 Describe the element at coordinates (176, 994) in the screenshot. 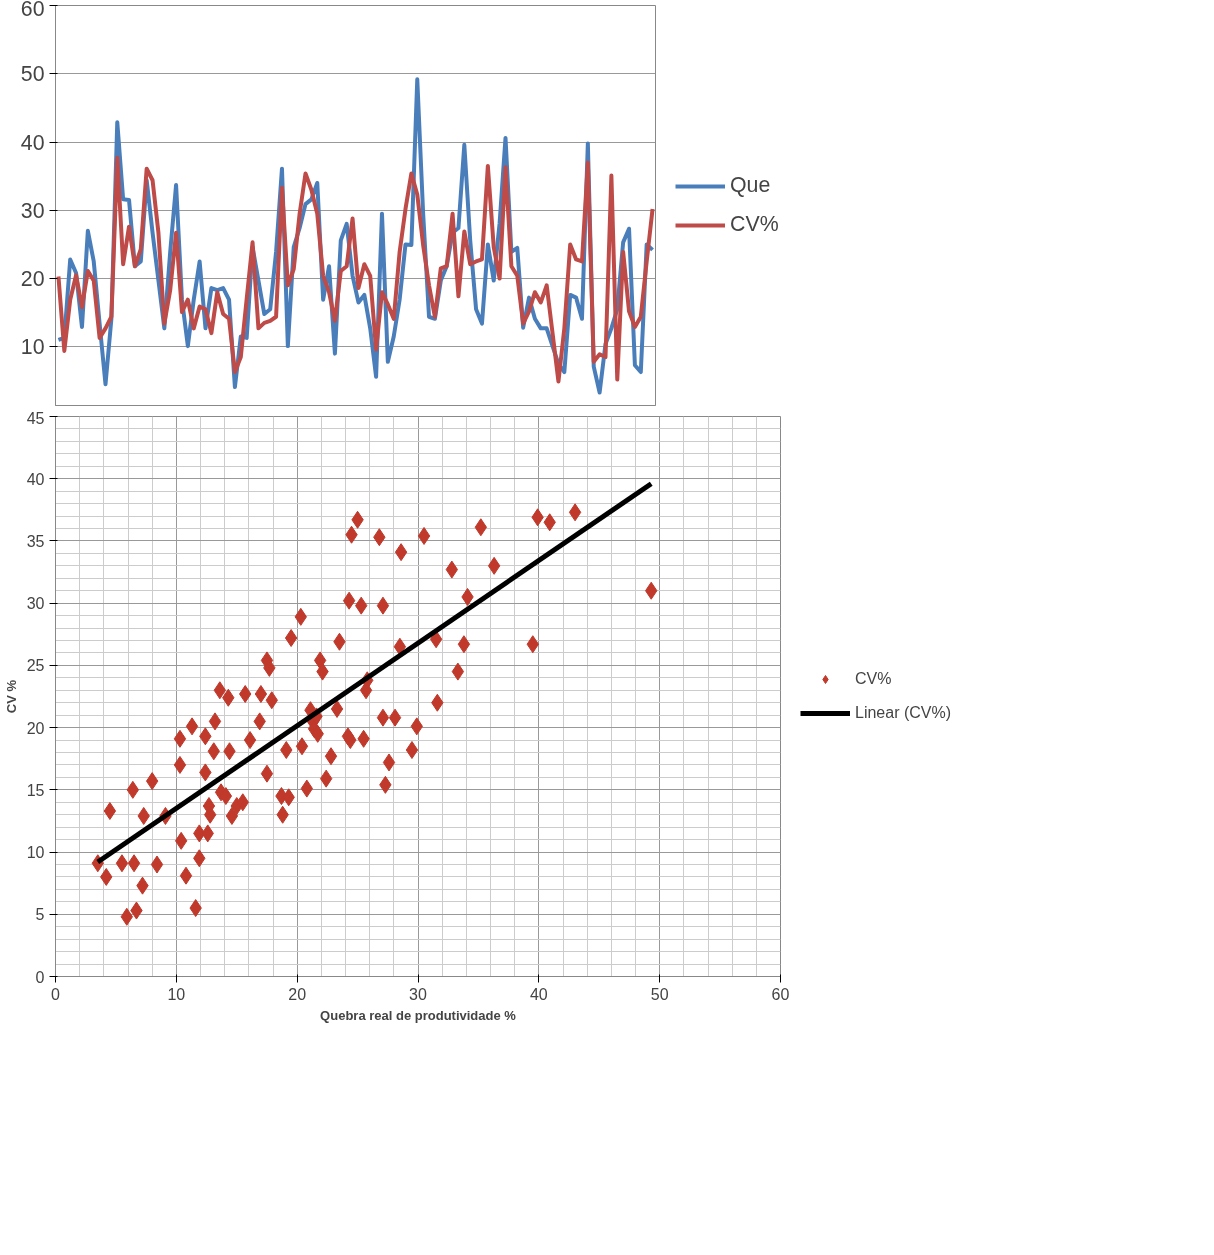

I see `x-tick-label: 10` at that location.